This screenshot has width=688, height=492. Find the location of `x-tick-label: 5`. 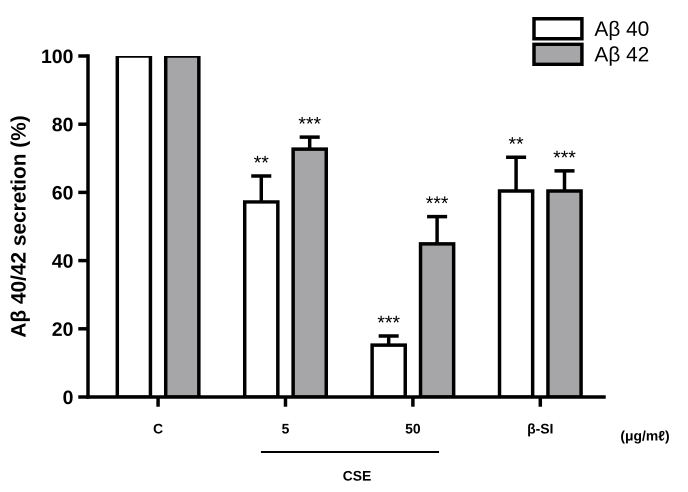

x-tick-label: 5 is located at coordinates (285, 429).